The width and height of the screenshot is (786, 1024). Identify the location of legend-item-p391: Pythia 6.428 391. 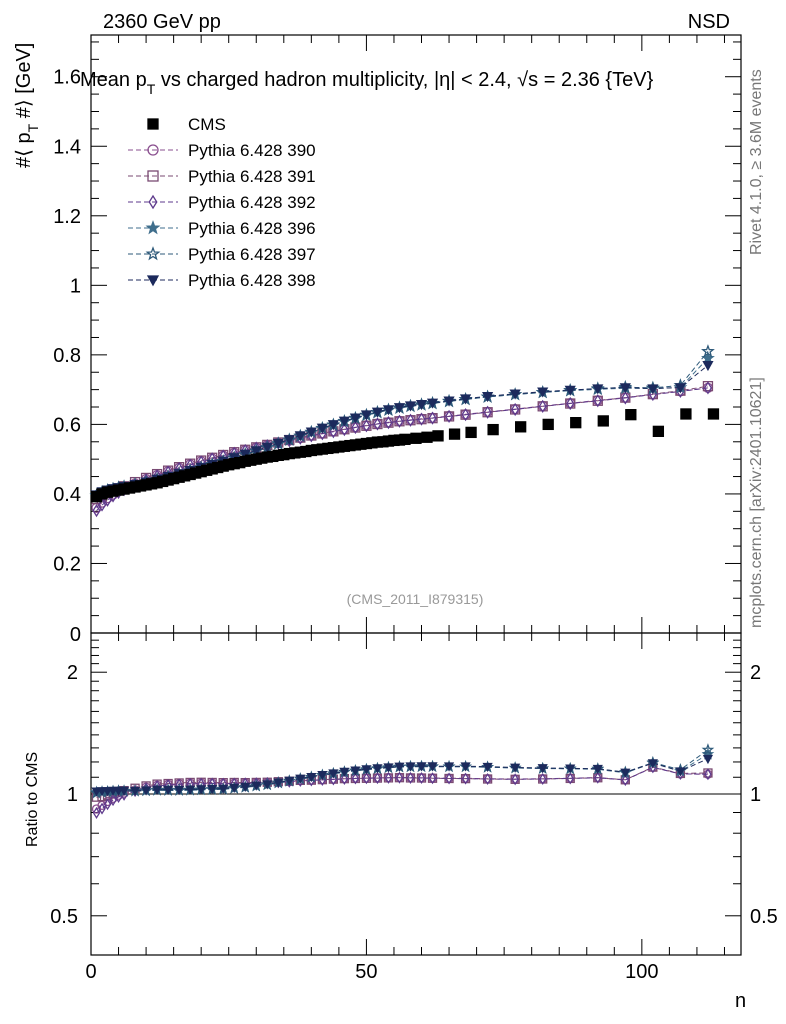
(222, 176).